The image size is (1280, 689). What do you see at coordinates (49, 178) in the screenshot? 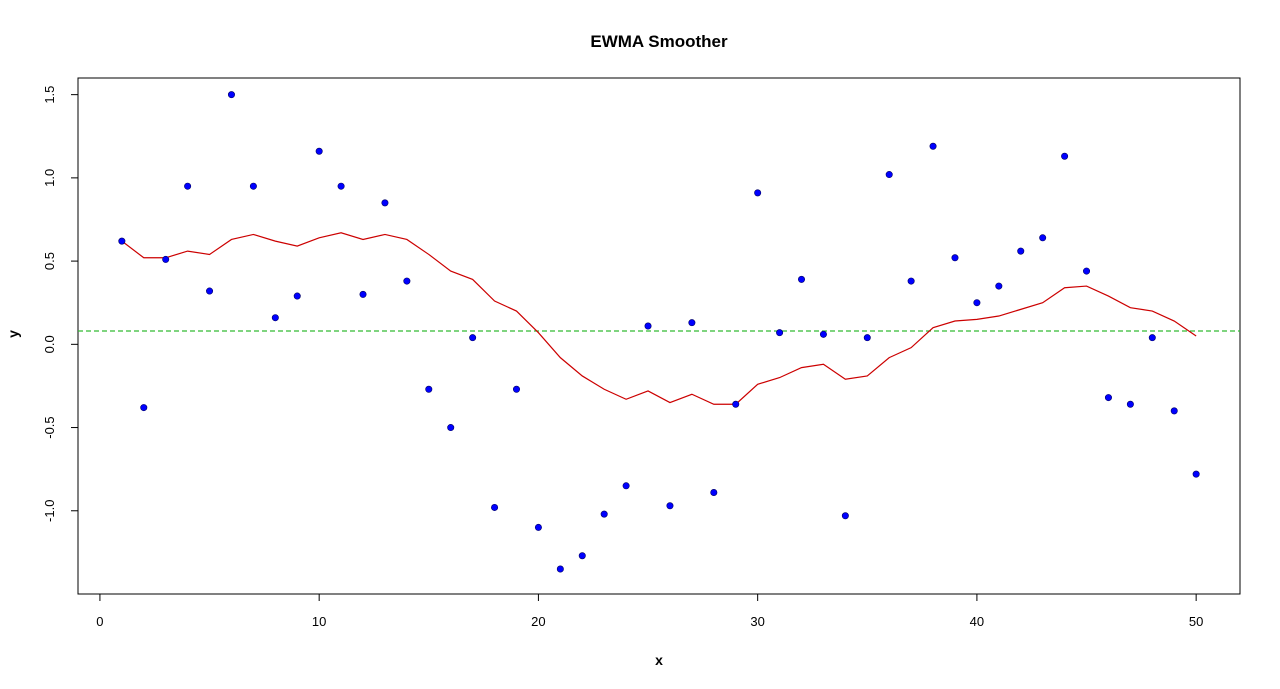
I see `y-tick-label: 1.0` at bounding box center [49, 178].